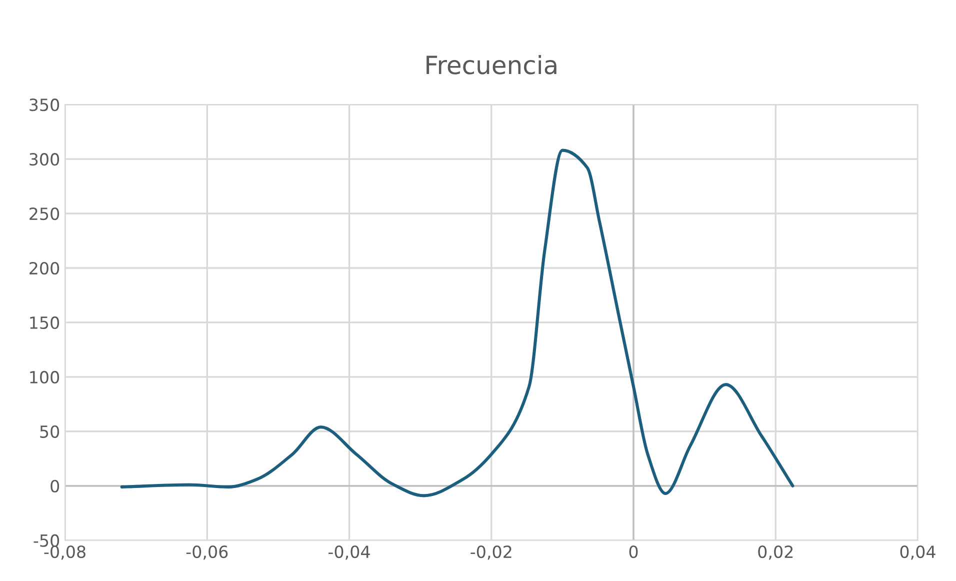  I want to click on y-tick-label: 350, so click(45, 105).